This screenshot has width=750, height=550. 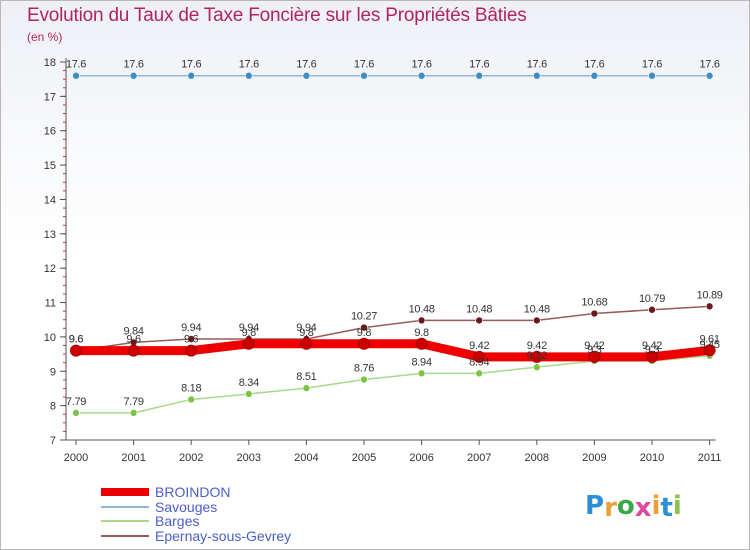 I want to click on data-label-barges: 9.45, so click(x=709, y=345).